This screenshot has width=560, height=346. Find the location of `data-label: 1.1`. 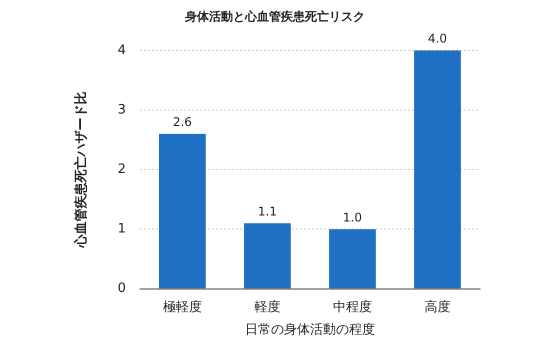

data-label: 1.1 is located at coordinates (267, 211).